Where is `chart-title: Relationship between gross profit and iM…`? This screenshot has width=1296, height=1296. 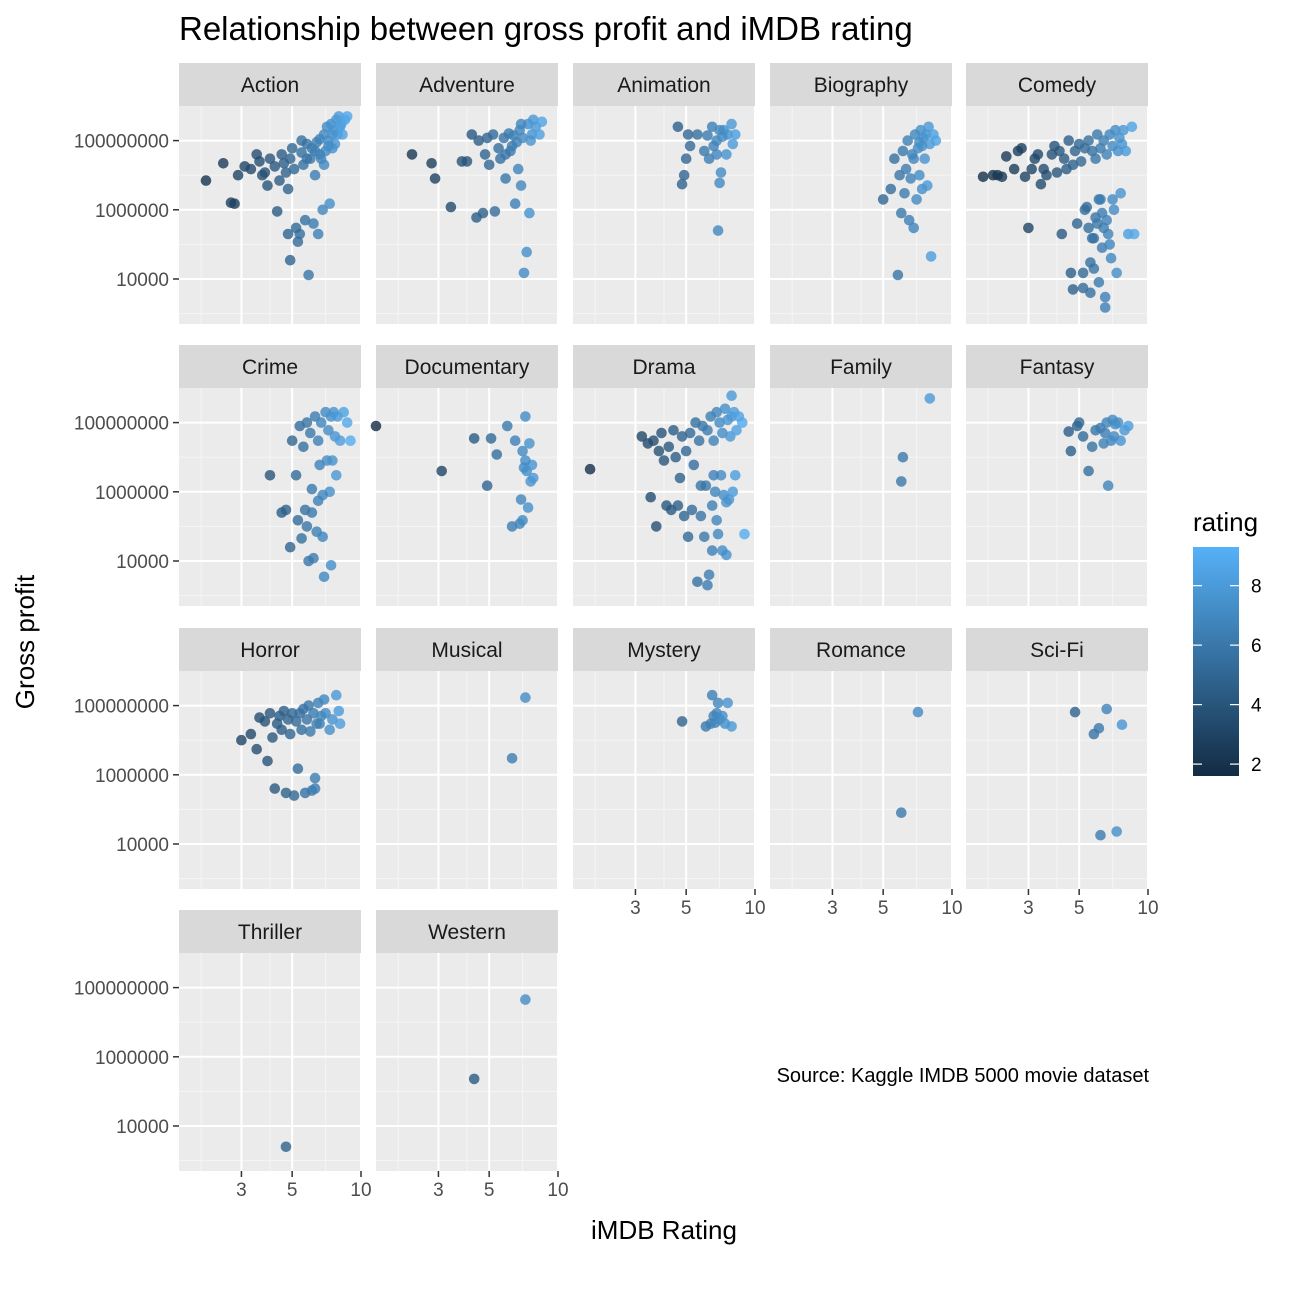 chart-title: Relationship between gross profit and iM… is located at coordinates (546, 28).